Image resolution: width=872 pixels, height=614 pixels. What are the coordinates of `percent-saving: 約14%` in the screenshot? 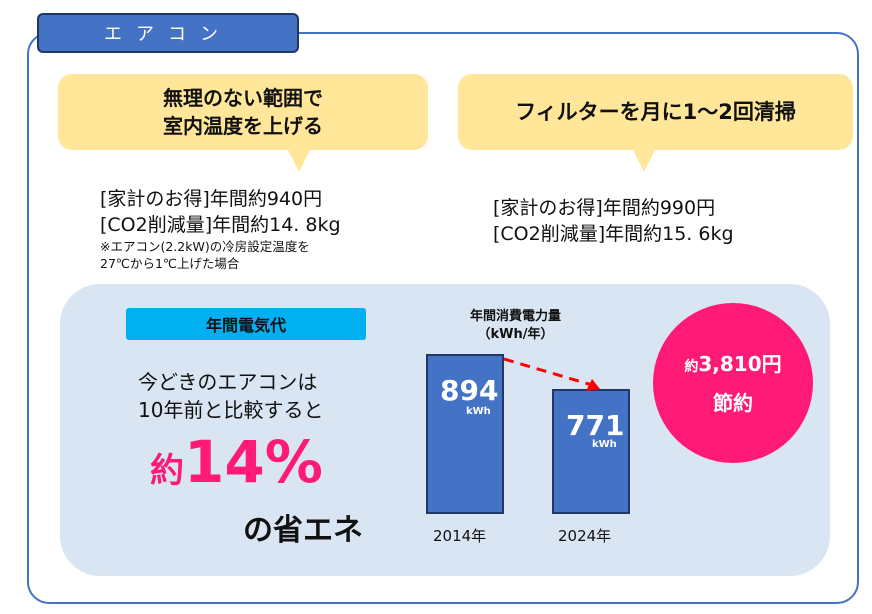 It's located at (236, 462).